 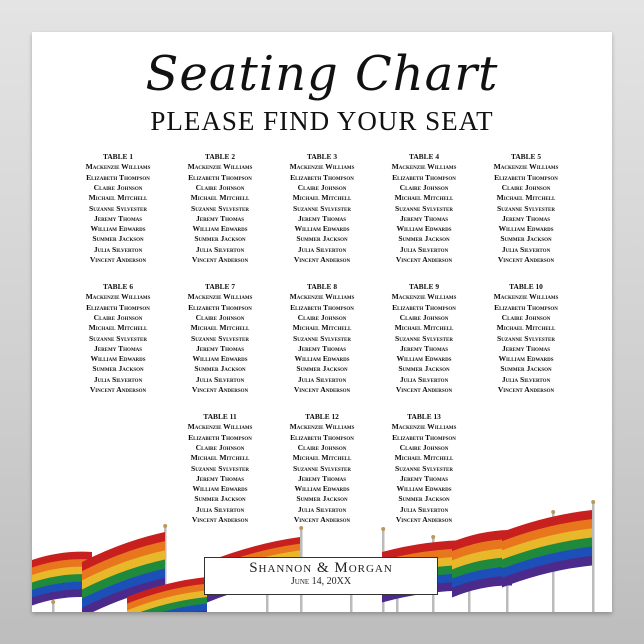 I want to click on poster-subtitle: PLEASE FIND YOUR SEAT, so click(x=322, y=121).